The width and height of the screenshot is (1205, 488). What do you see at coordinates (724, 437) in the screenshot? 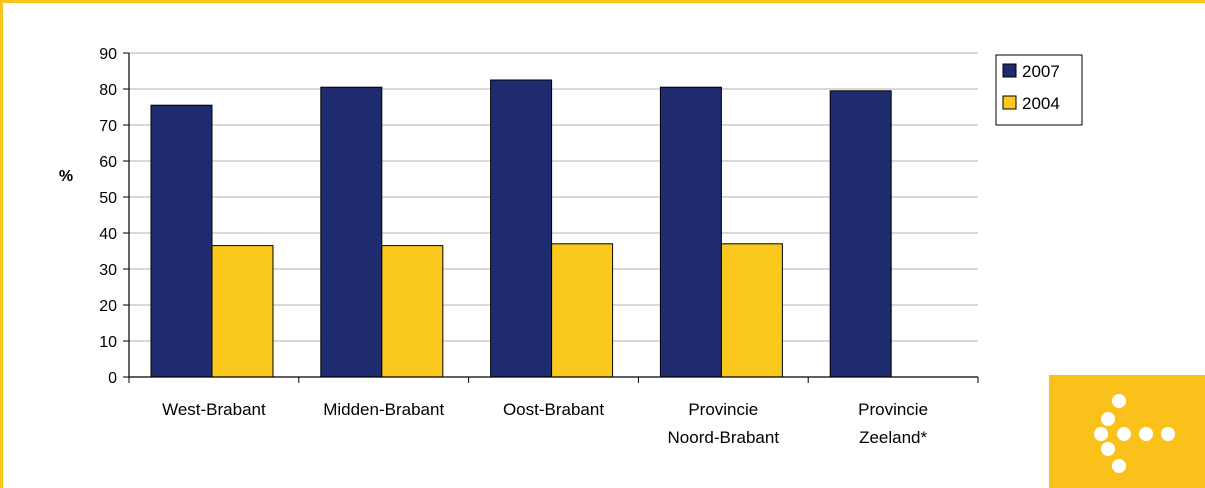
I see `x-category-label: Noord-Brabant` at bounding box center [724, 437].